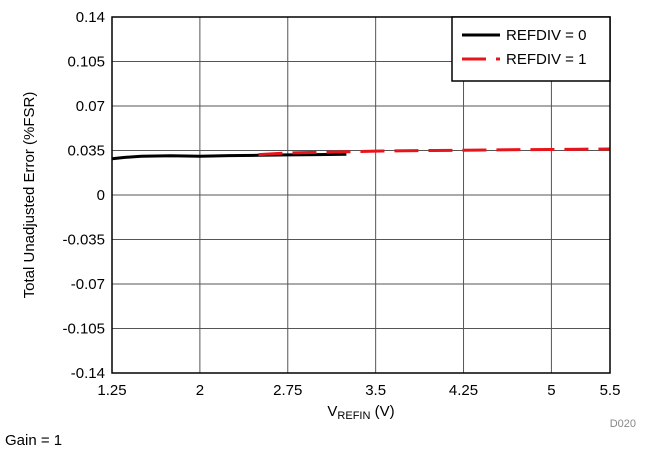 Image resolution: width=669 pixels, height=457 pixels. What do you see at coordinates (375, 390) in the screenshot?
I see `x-tick-label: 3.5` at bounding box center [375, 390].